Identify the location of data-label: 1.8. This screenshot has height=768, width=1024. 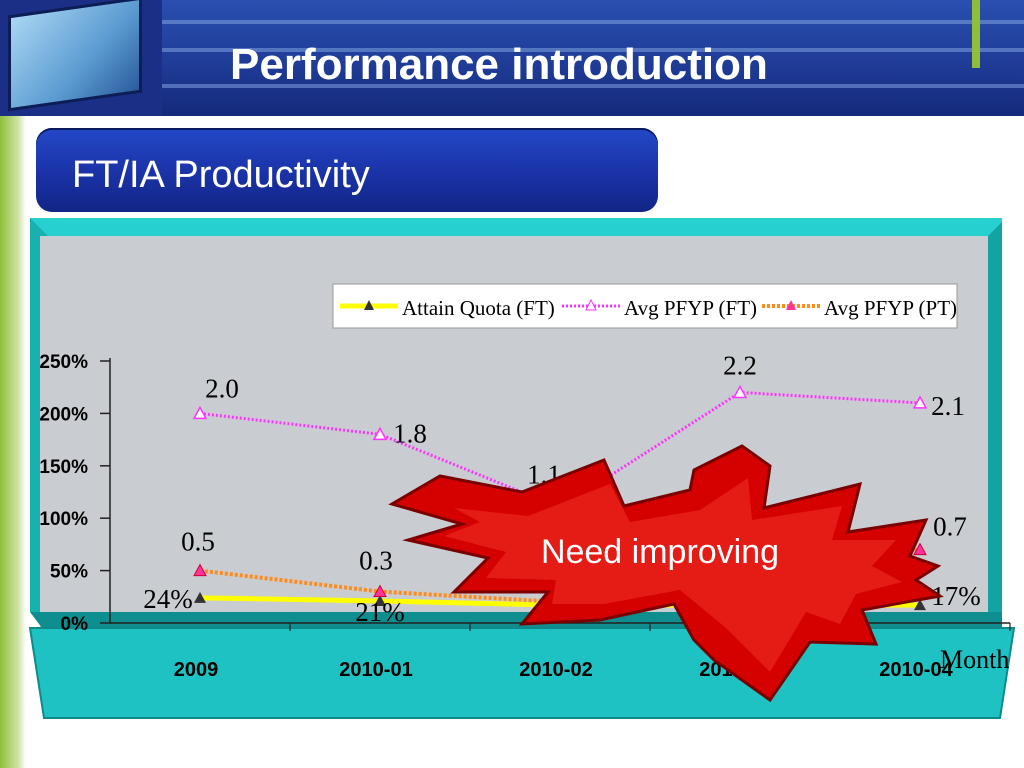
(410, 433).